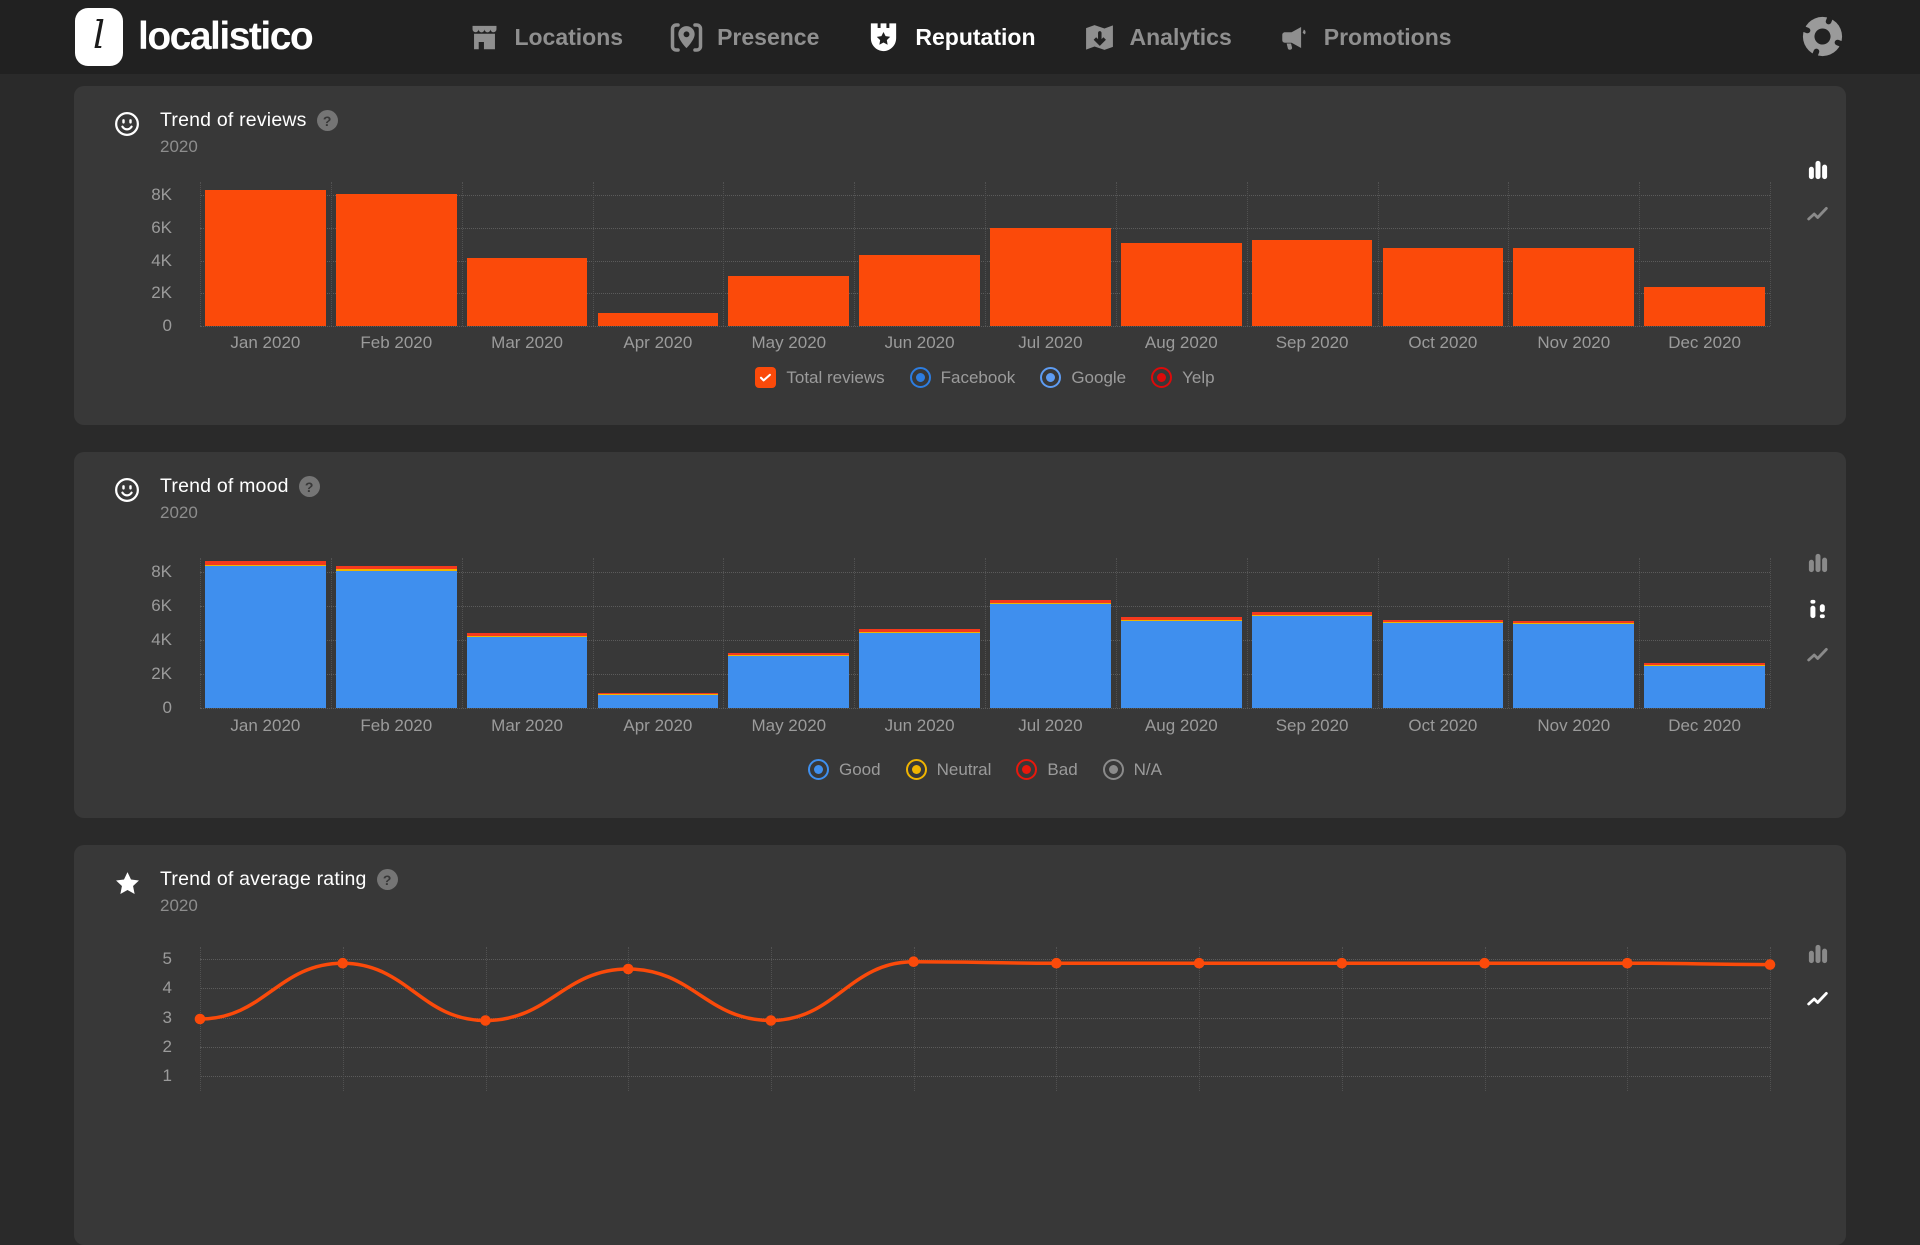 The width and height of the screenshot is (1920, 1245). What do you see at coordinates (1704, 306) in the screenshot?
I see `bar-dec-2020` at bounding box center [1704, 306].